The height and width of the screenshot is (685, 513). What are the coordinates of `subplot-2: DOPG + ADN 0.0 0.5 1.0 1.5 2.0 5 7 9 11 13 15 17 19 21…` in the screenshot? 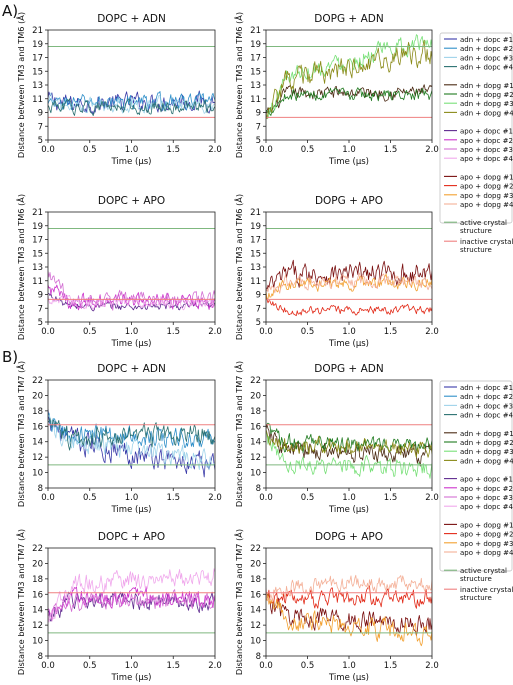 It's located at (336, 89).